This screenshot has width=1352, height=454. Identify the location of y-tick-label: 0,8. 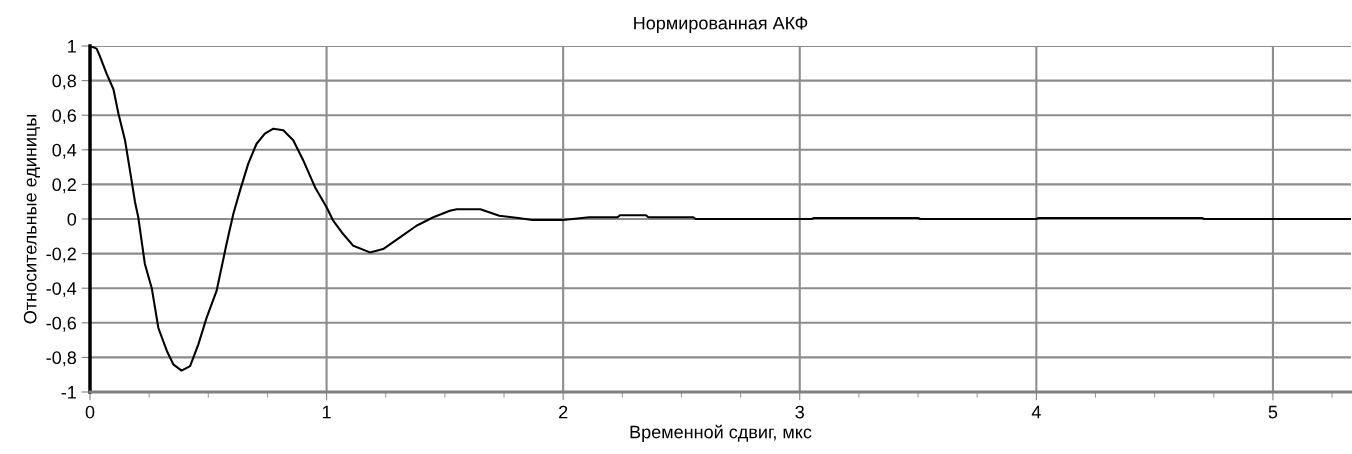
(64, 82).